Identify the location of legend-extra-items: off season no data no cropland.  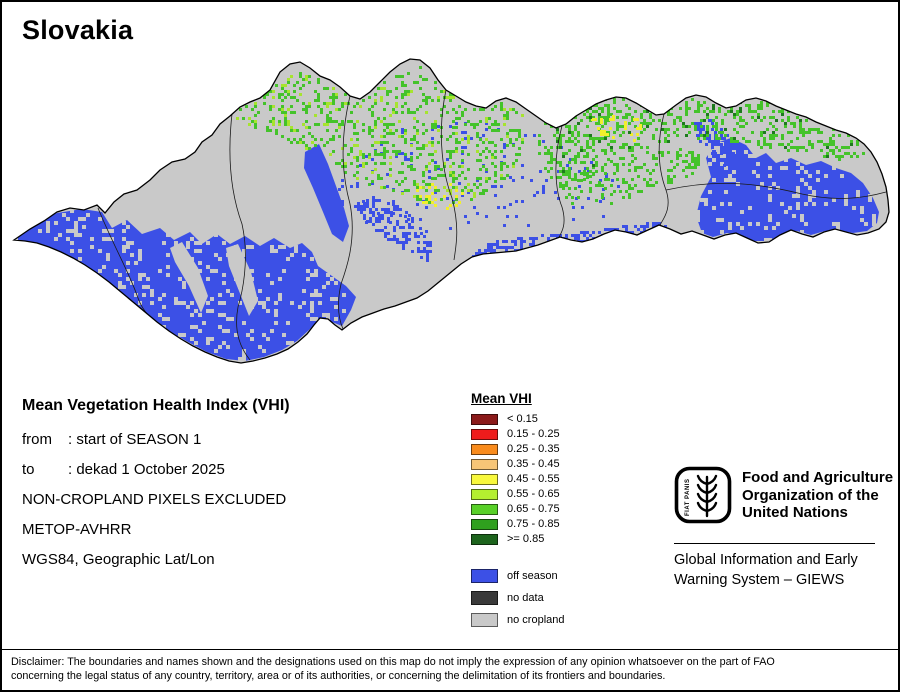
(518, 598).